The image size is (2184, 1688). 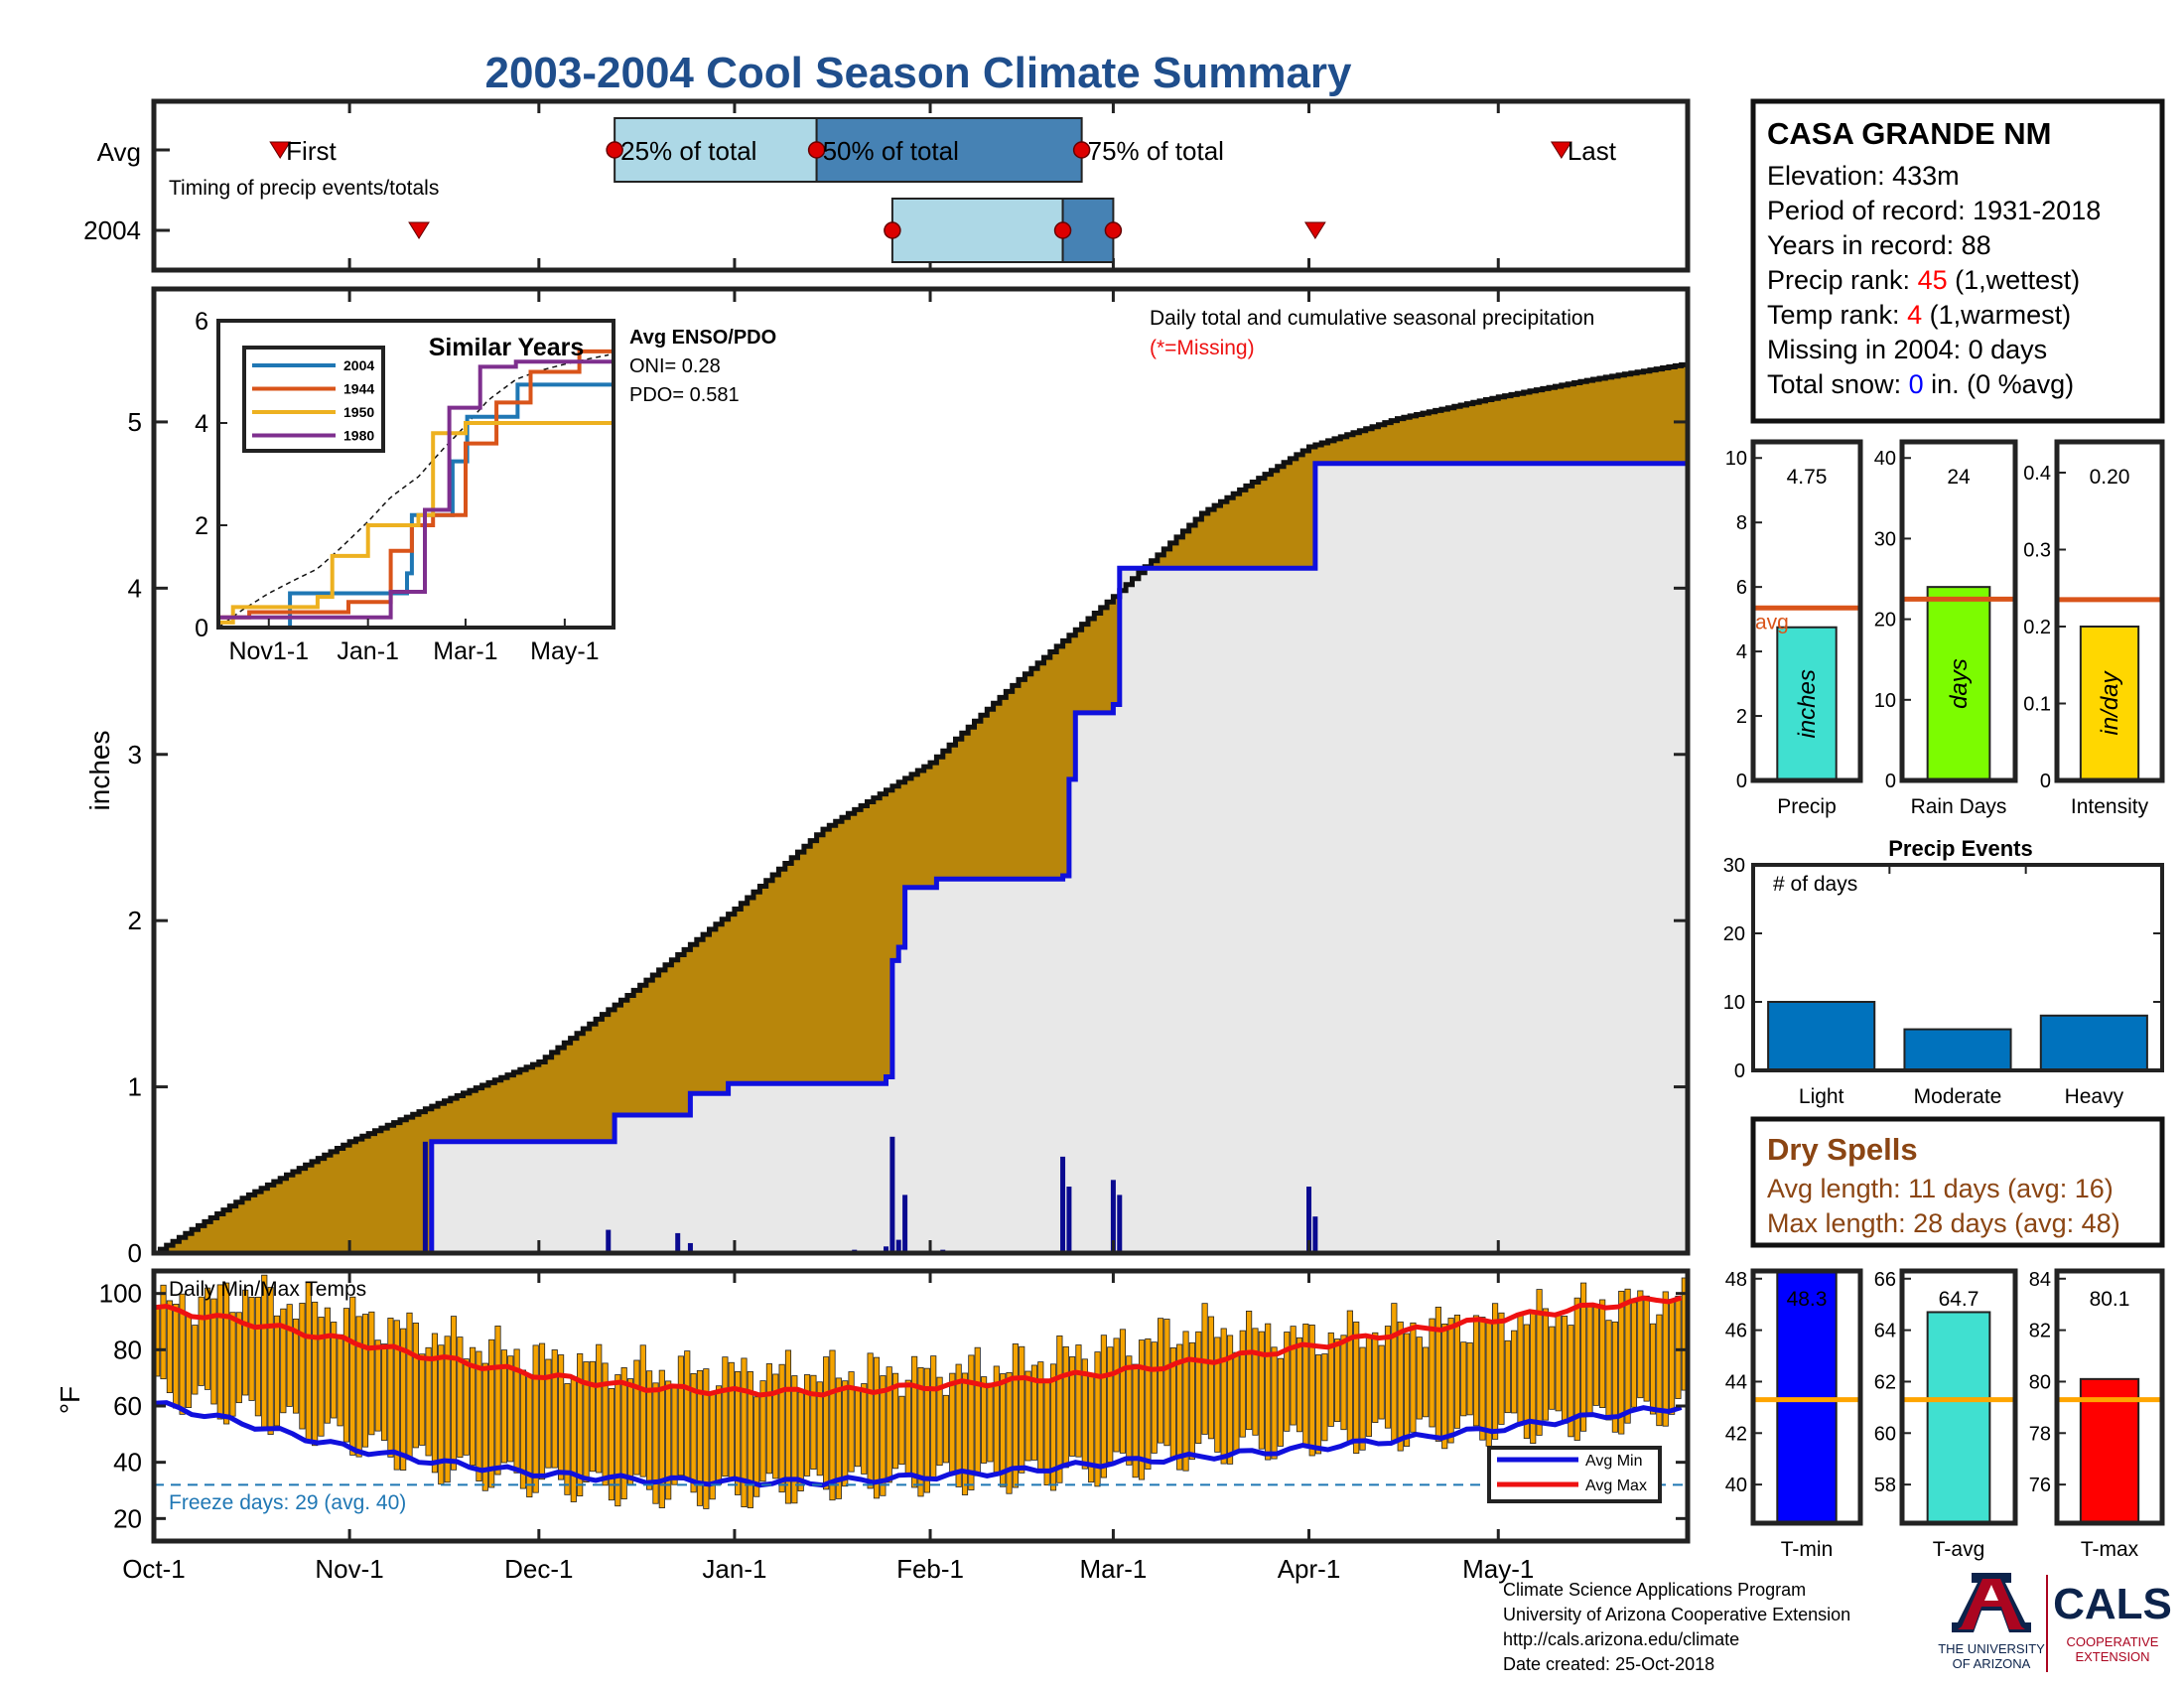 What do you see at coordinates (304, 188) in the screenshot?
I see `timing-subtitle: Timing of precip events/totals` at bounding box center [304, 188].